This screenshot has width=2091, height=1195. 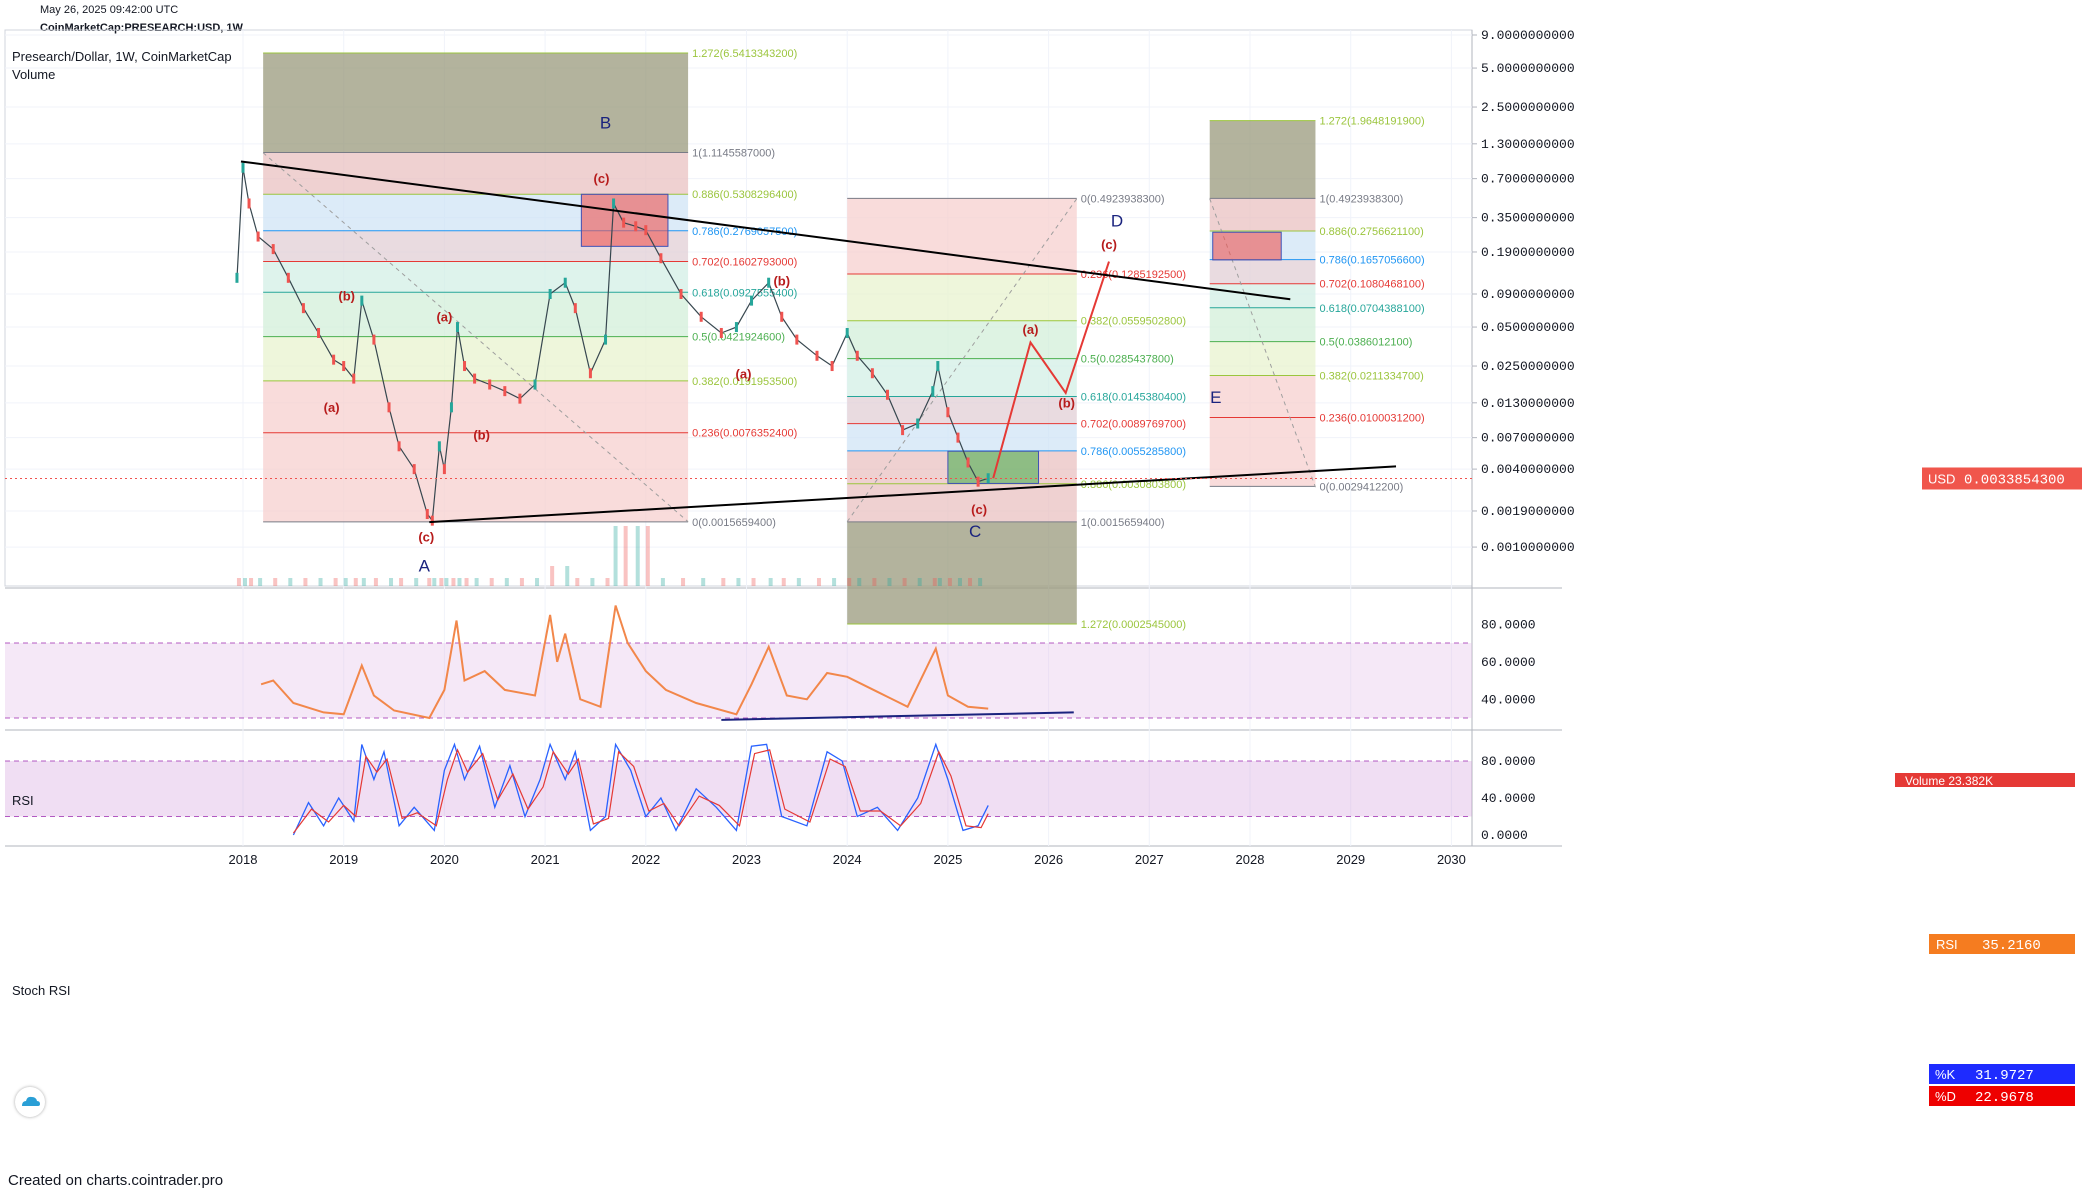 I want to click on d-badge, so click(x=2020, y=1096).